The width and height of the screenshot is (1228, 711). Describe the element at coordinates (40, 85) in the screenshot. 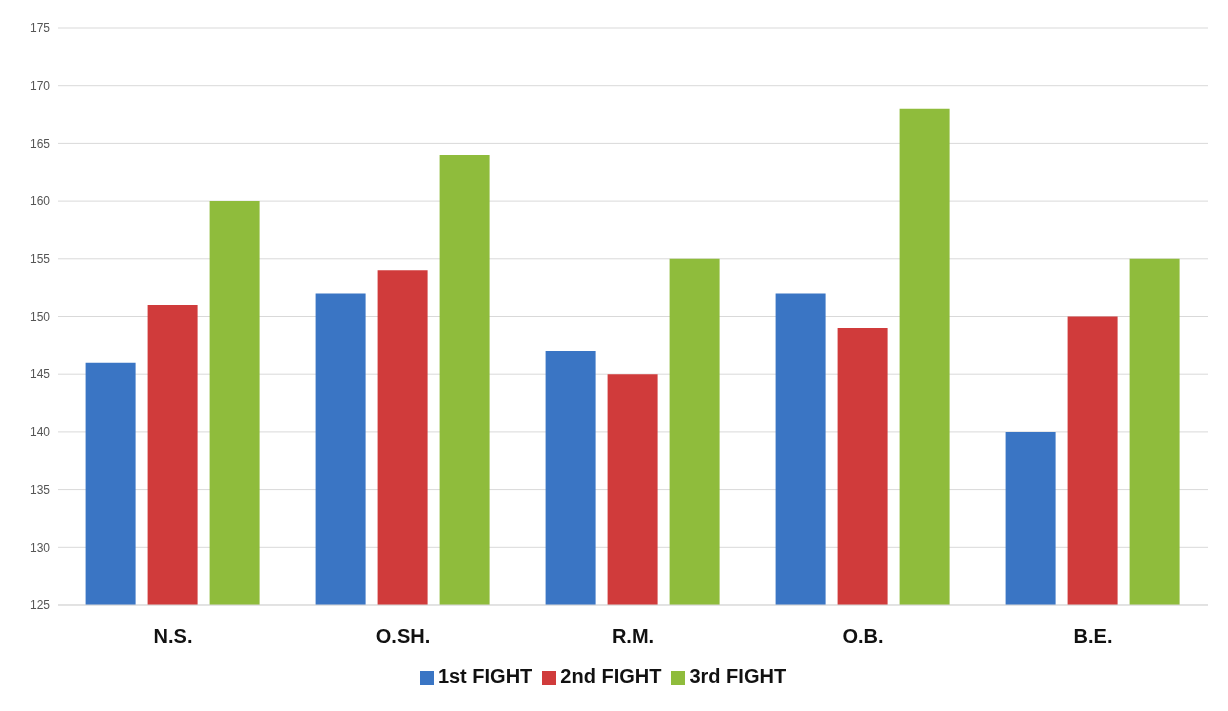

I see `y-tick-label: 170` at that location.